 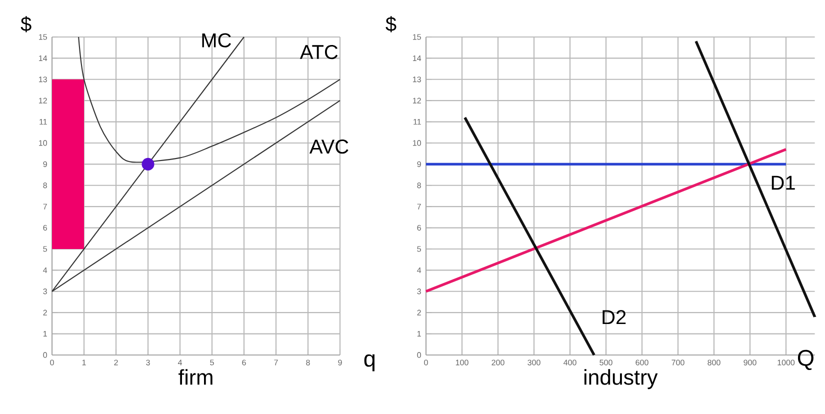 I want to click on x-tick-label: 5, so click(x=212, y=363).